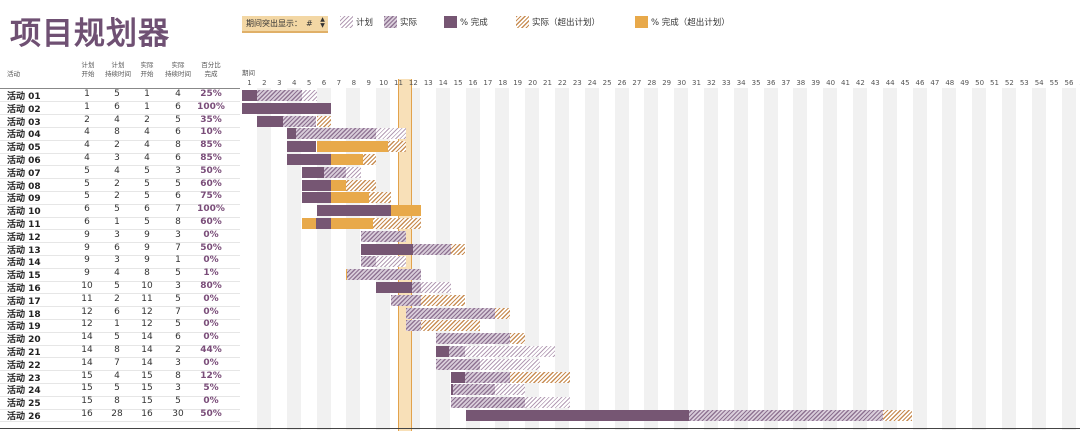 Image resolution: width=1080 pixels, height=435 pixels. I want to click on actual-start: 15, so click(147, 375).